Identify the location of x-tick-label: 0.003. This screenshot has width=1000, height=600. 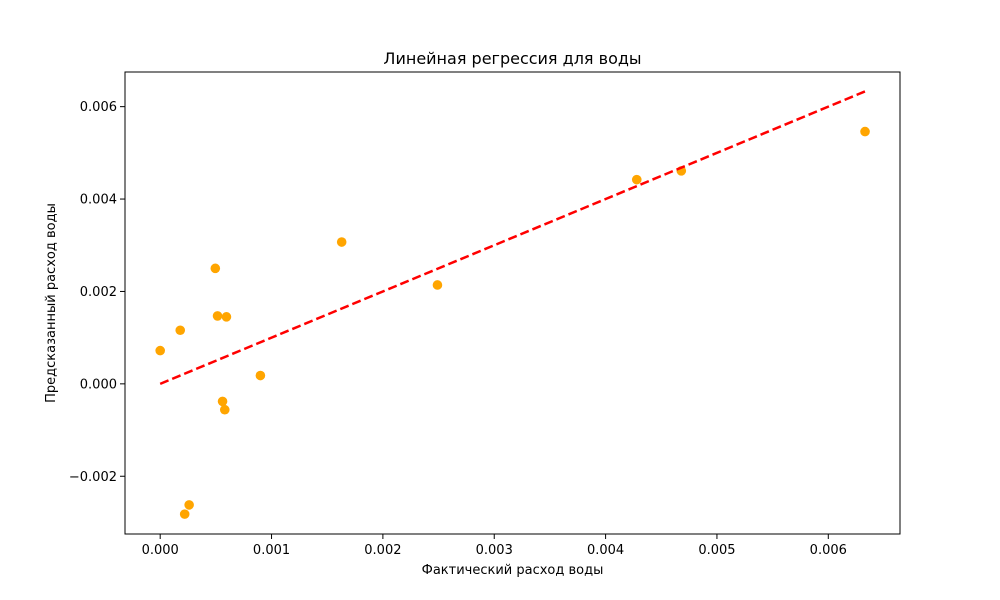
(494, 550).